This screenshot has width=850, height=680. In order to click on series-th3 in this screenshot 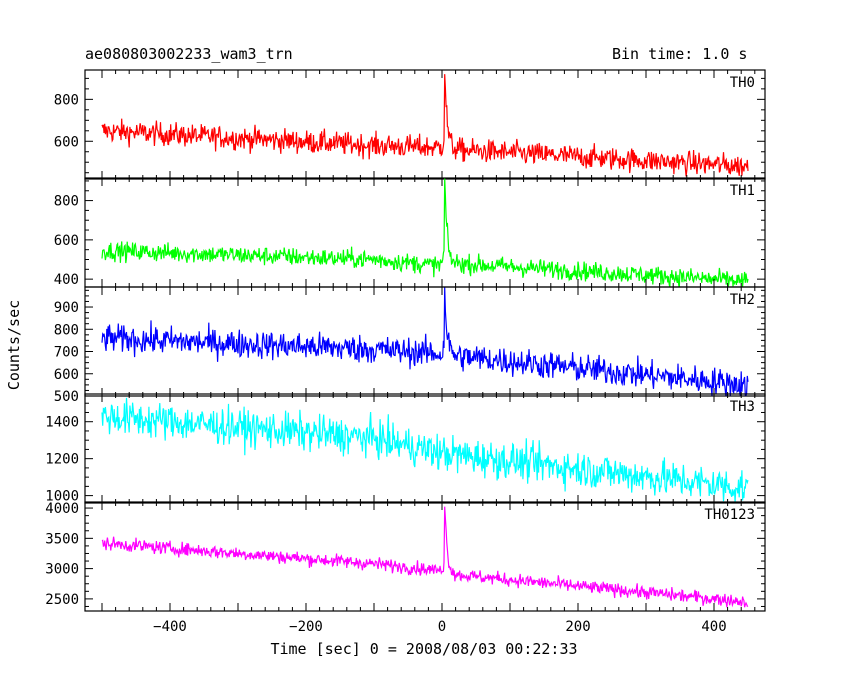, I will do `click(425, 450)`.